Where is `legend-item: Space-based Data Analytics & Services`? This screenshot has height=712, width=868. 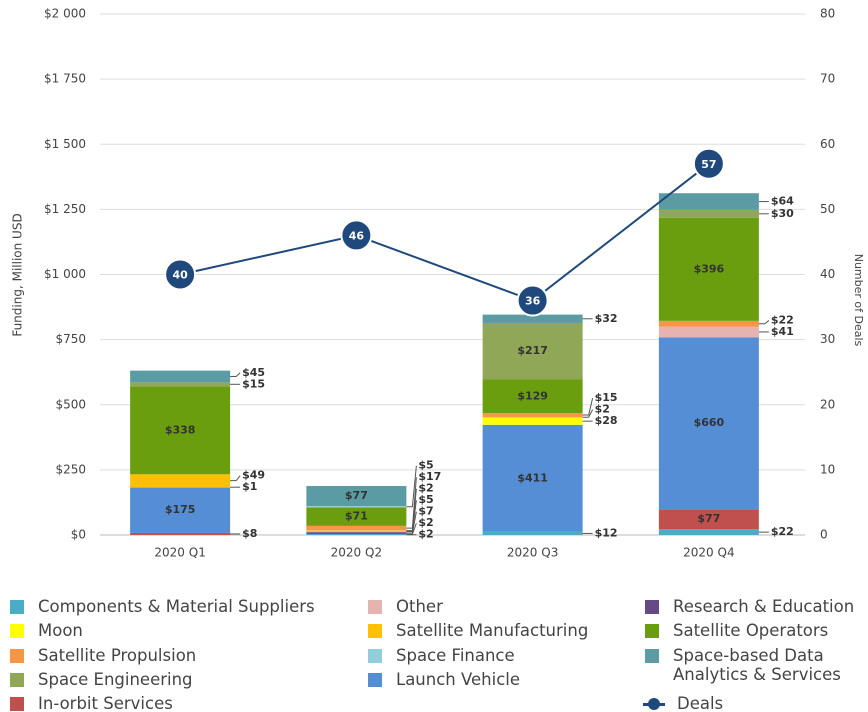 legend-item: Space-based Data Analytics & Services is located at coordinates (745, 665).